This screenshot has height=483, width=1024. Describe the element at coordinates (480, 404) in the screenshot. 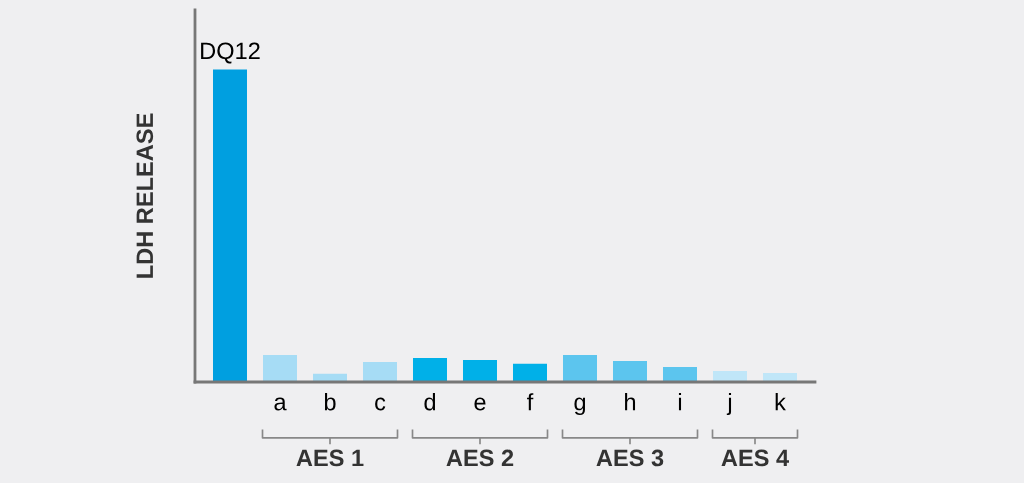

I see `x-tick-label: e` at that location.